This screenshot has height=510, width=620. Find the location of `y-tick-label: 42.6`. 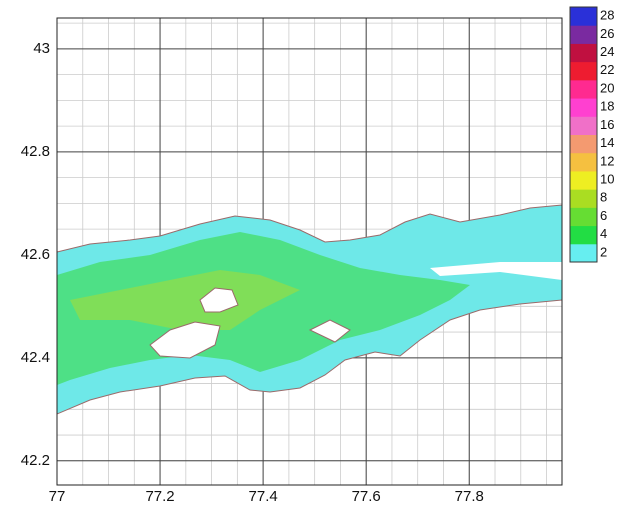

y-tick-label: 42.6 is located at coordinates (35, 254).